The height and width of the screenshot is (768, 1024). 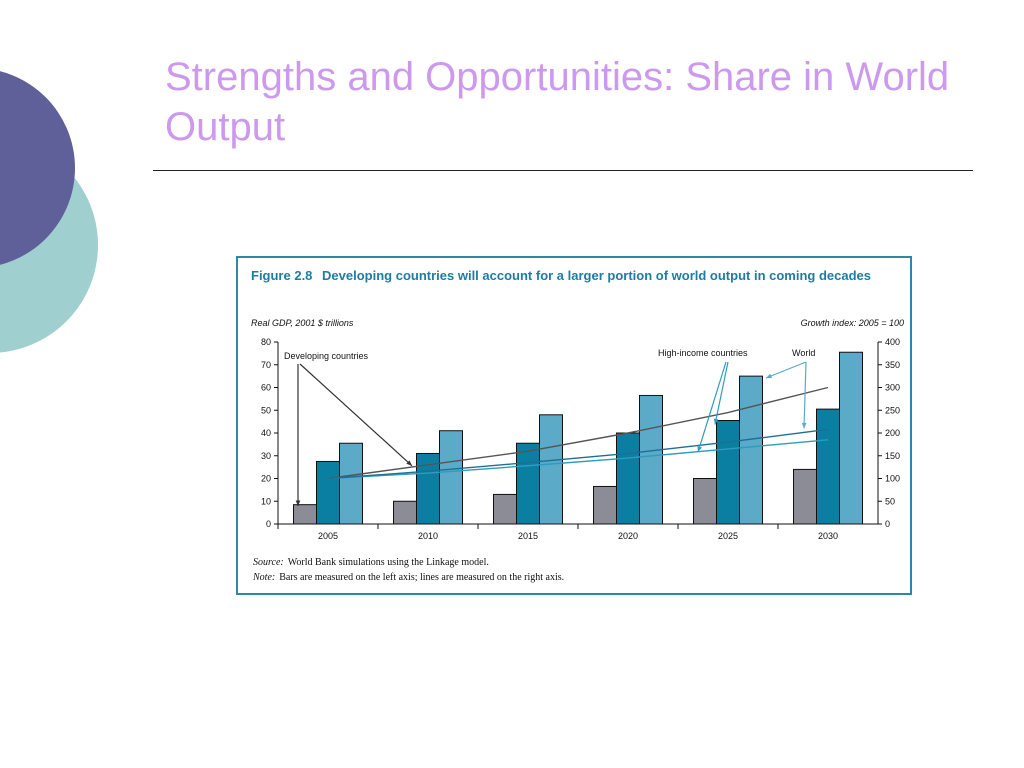 What do you see at coordinates (804, 425) in the screenshot?
I see `arrow-world-line-head` at bounding box center [804, 425].